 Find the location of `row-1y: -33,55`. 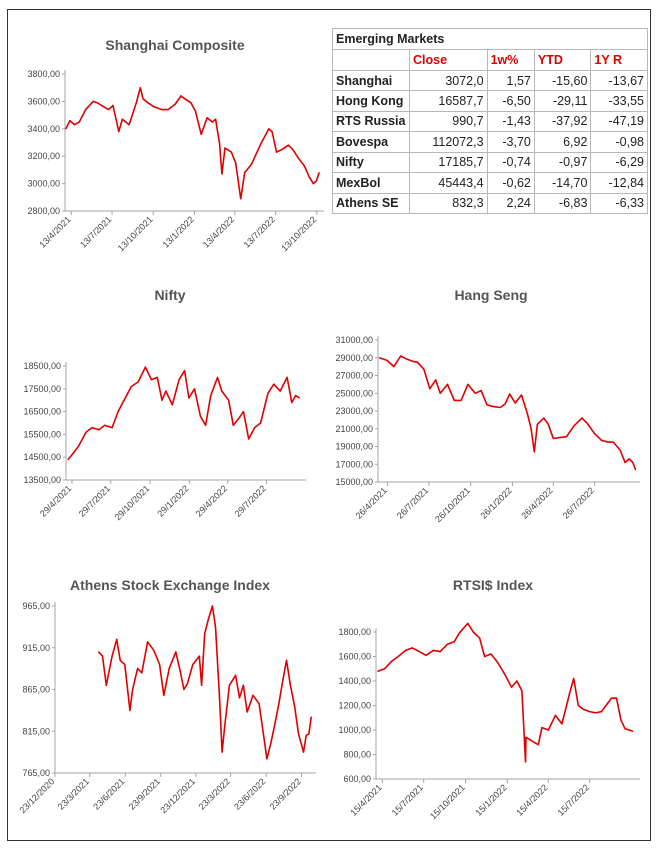

row-1y: -33,55 is located at coordinates (619, 101).